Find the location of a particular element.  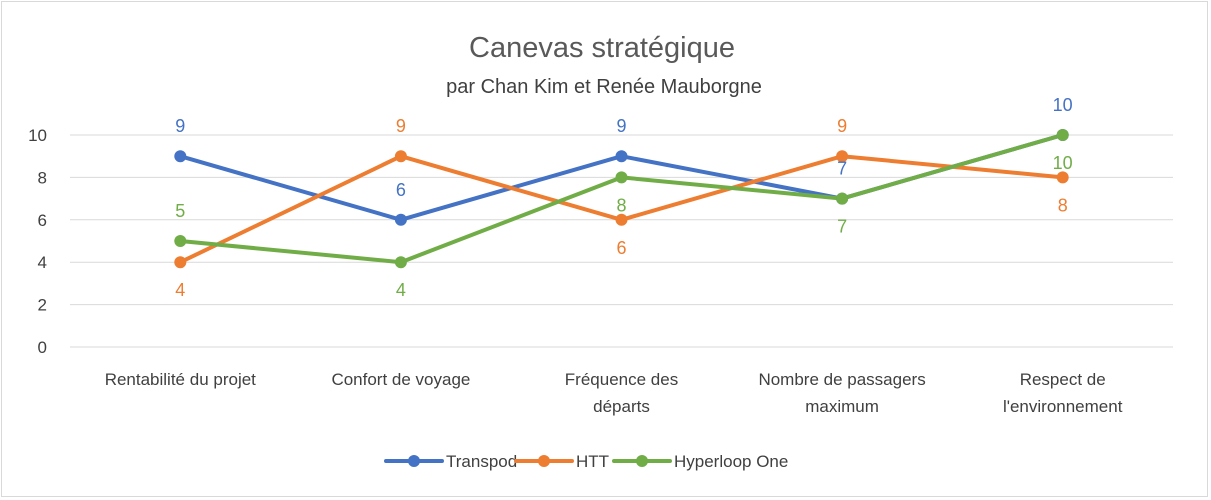

y-tick-label: 4 is located at coordinates (42, 262).